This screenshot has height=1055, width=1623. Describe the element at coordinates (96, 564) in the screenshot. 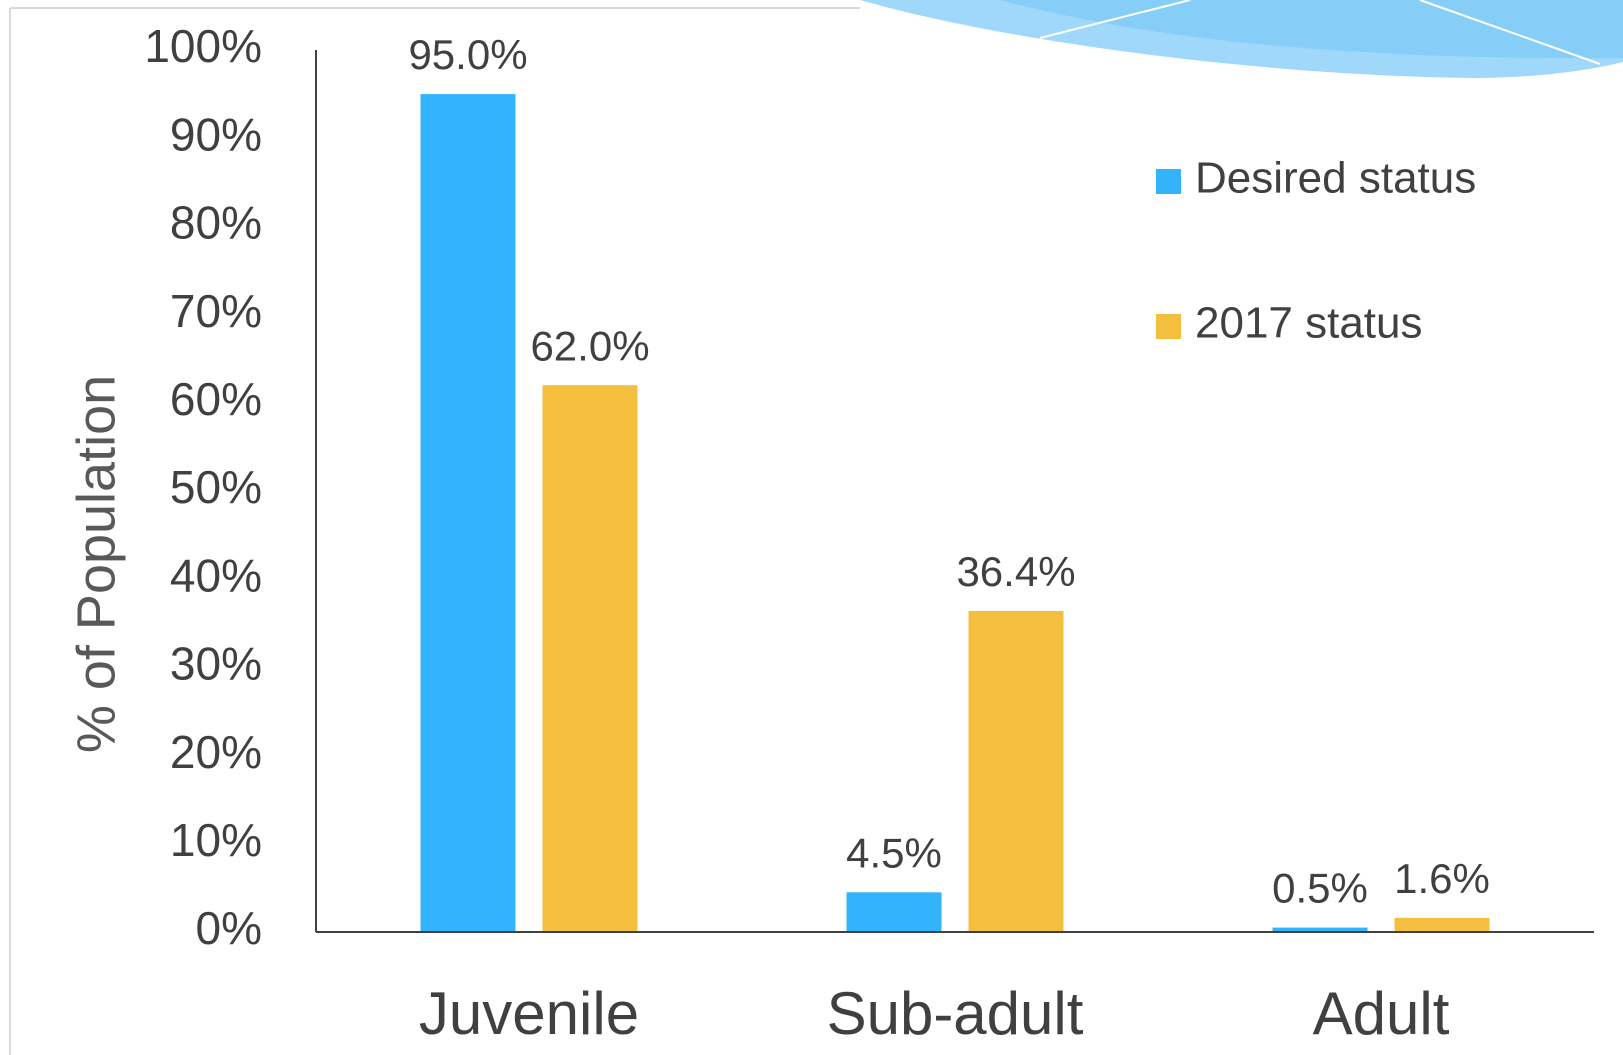

I see `y-axis-title: % of Population` at that location.